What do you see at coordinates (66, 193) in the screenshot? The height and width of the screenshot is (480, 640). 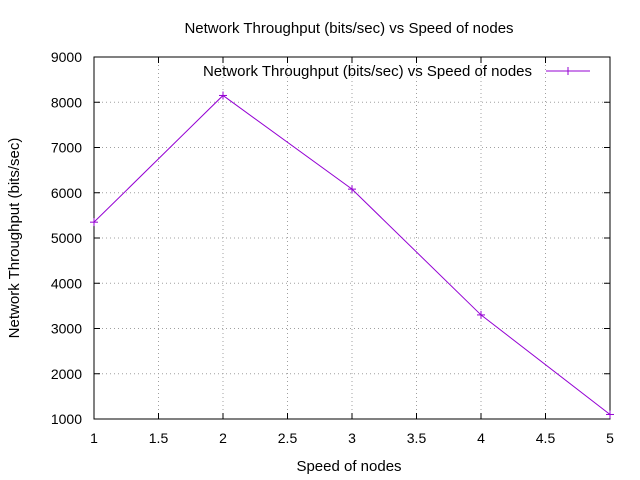 I see `y-tick-label: 6000` at bounding box center [66, 193].